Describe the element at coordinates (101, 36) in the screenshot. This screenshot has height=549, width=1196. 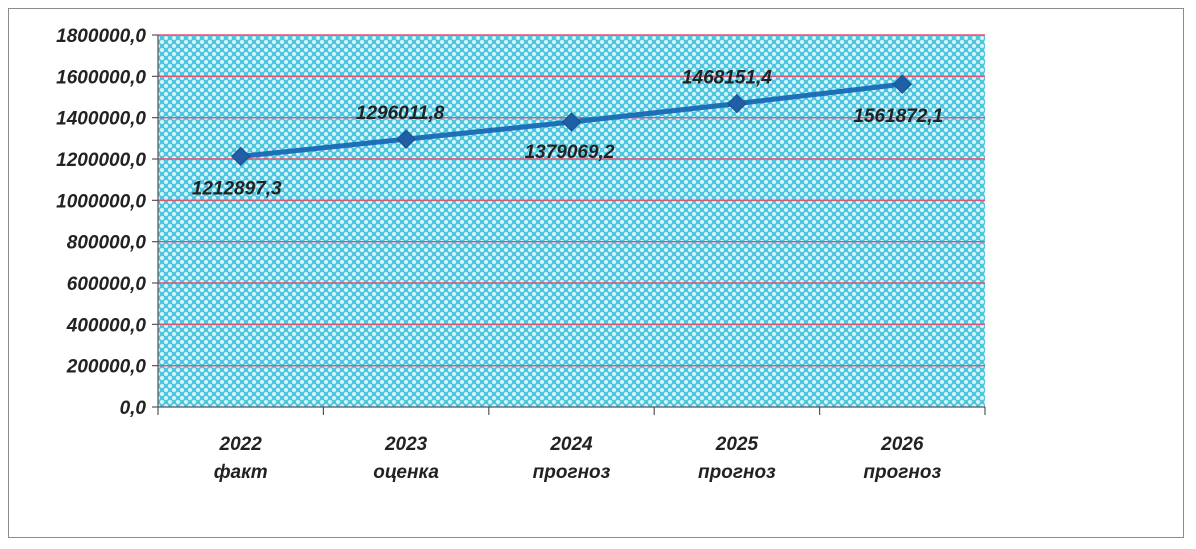
I see `y-tick-label: 1800000,0` at that location.